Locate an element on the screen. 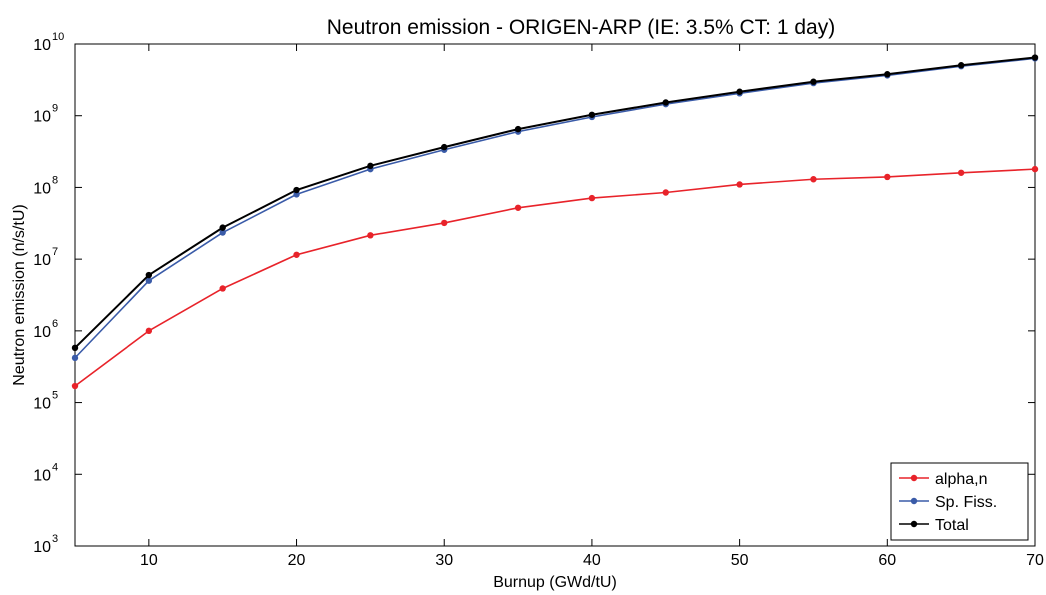 Image resolution: width=1046 pixels, height=595 pixels. legend: alpha,n Sp. Fiss. Total is located at coordinates (959, 501).